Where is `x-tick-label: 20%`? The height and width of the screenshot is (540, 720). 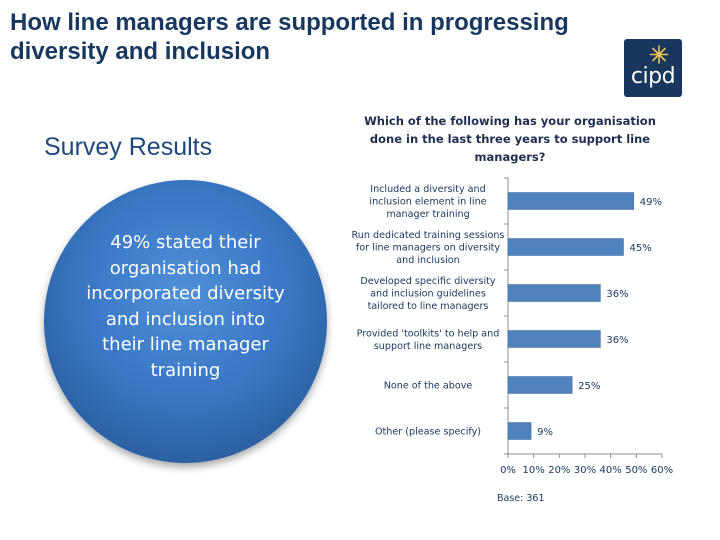
x-tick-label: 20% is located at coordinates (559, 470).